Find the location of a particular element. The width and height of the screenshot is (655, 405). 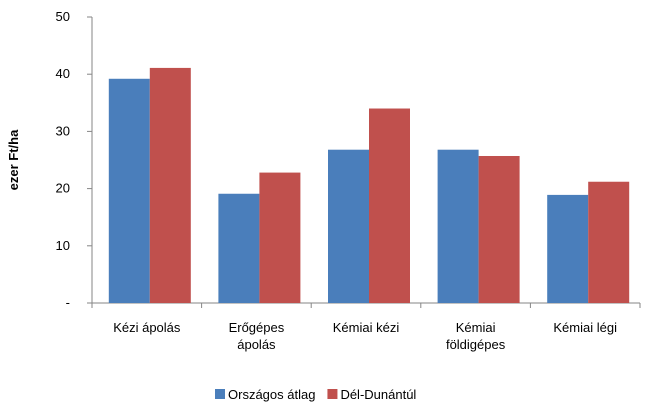

y-tick-label: 50 is located at coordinates (63, 16).